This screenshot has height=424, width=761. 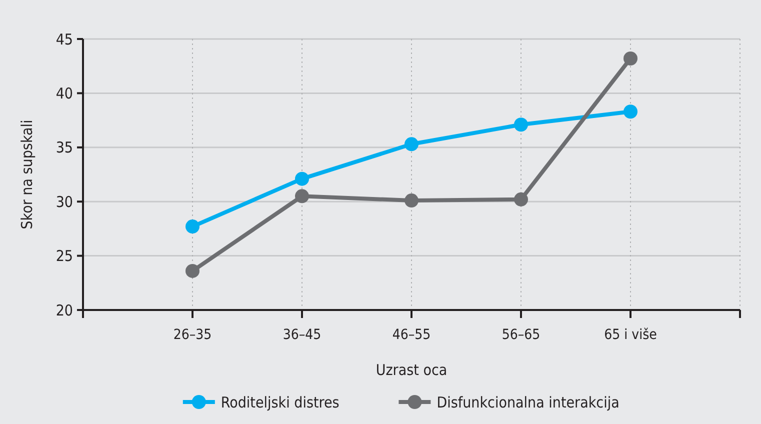 What do you see at coordinates (280, 402) in the screenshot?
I see `legend-label: Roditeljski distres` at bounding box center [280, 402].